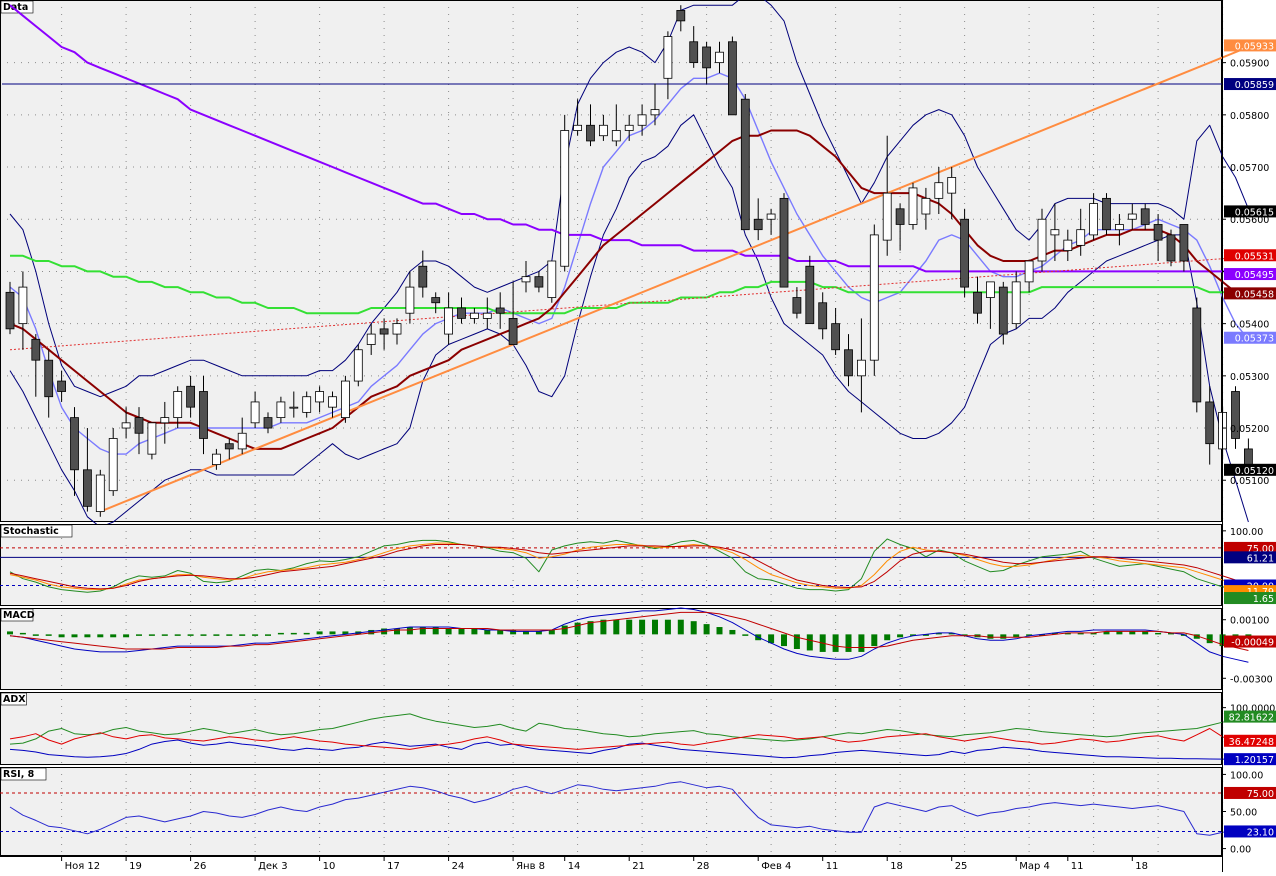  What do you see at coordinates (703, 866) in the screenshot?
I see `x-axis-tick-label: 28` at bounding box center [703, 866].